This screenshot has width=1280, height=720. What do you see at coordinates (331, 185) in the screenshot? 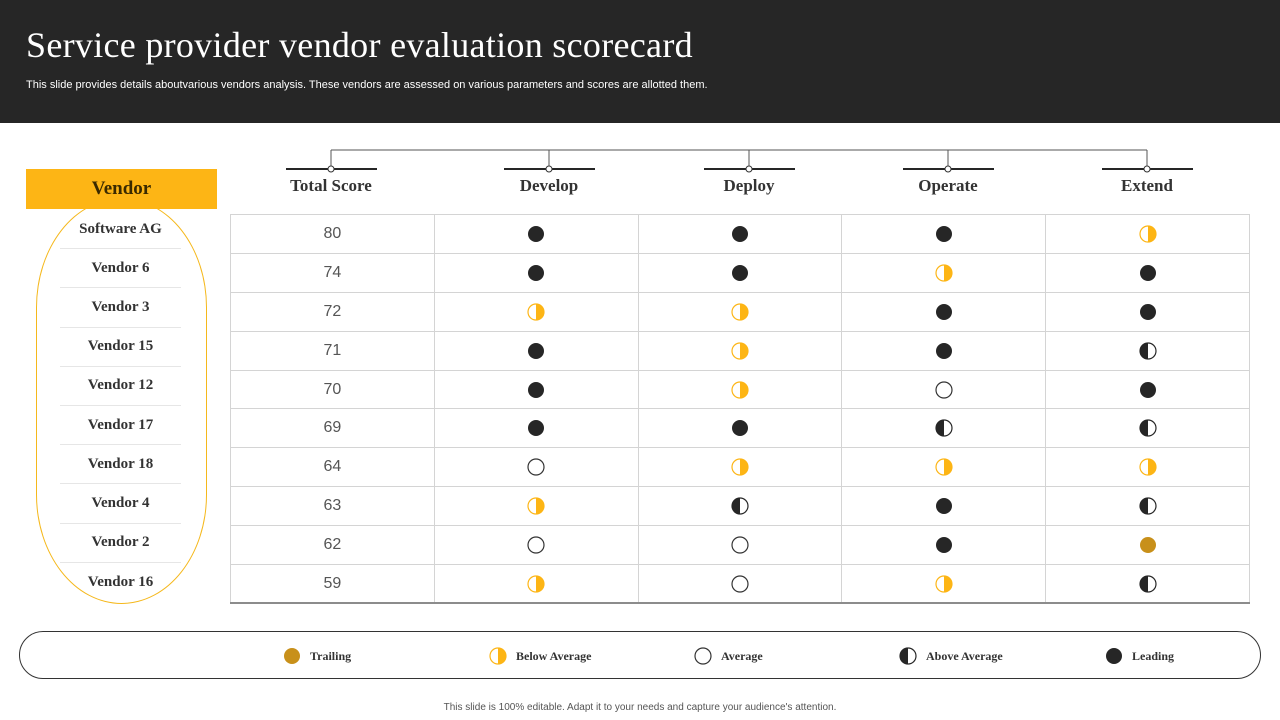
I see `column-header-total-score: Total Score` at bounding box center [331, 185].